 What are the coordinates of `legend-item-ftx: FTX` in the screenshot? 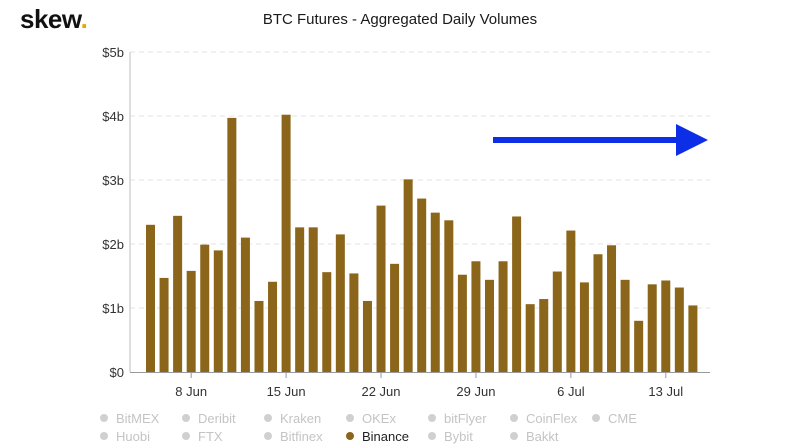 It's located at (223, 436).